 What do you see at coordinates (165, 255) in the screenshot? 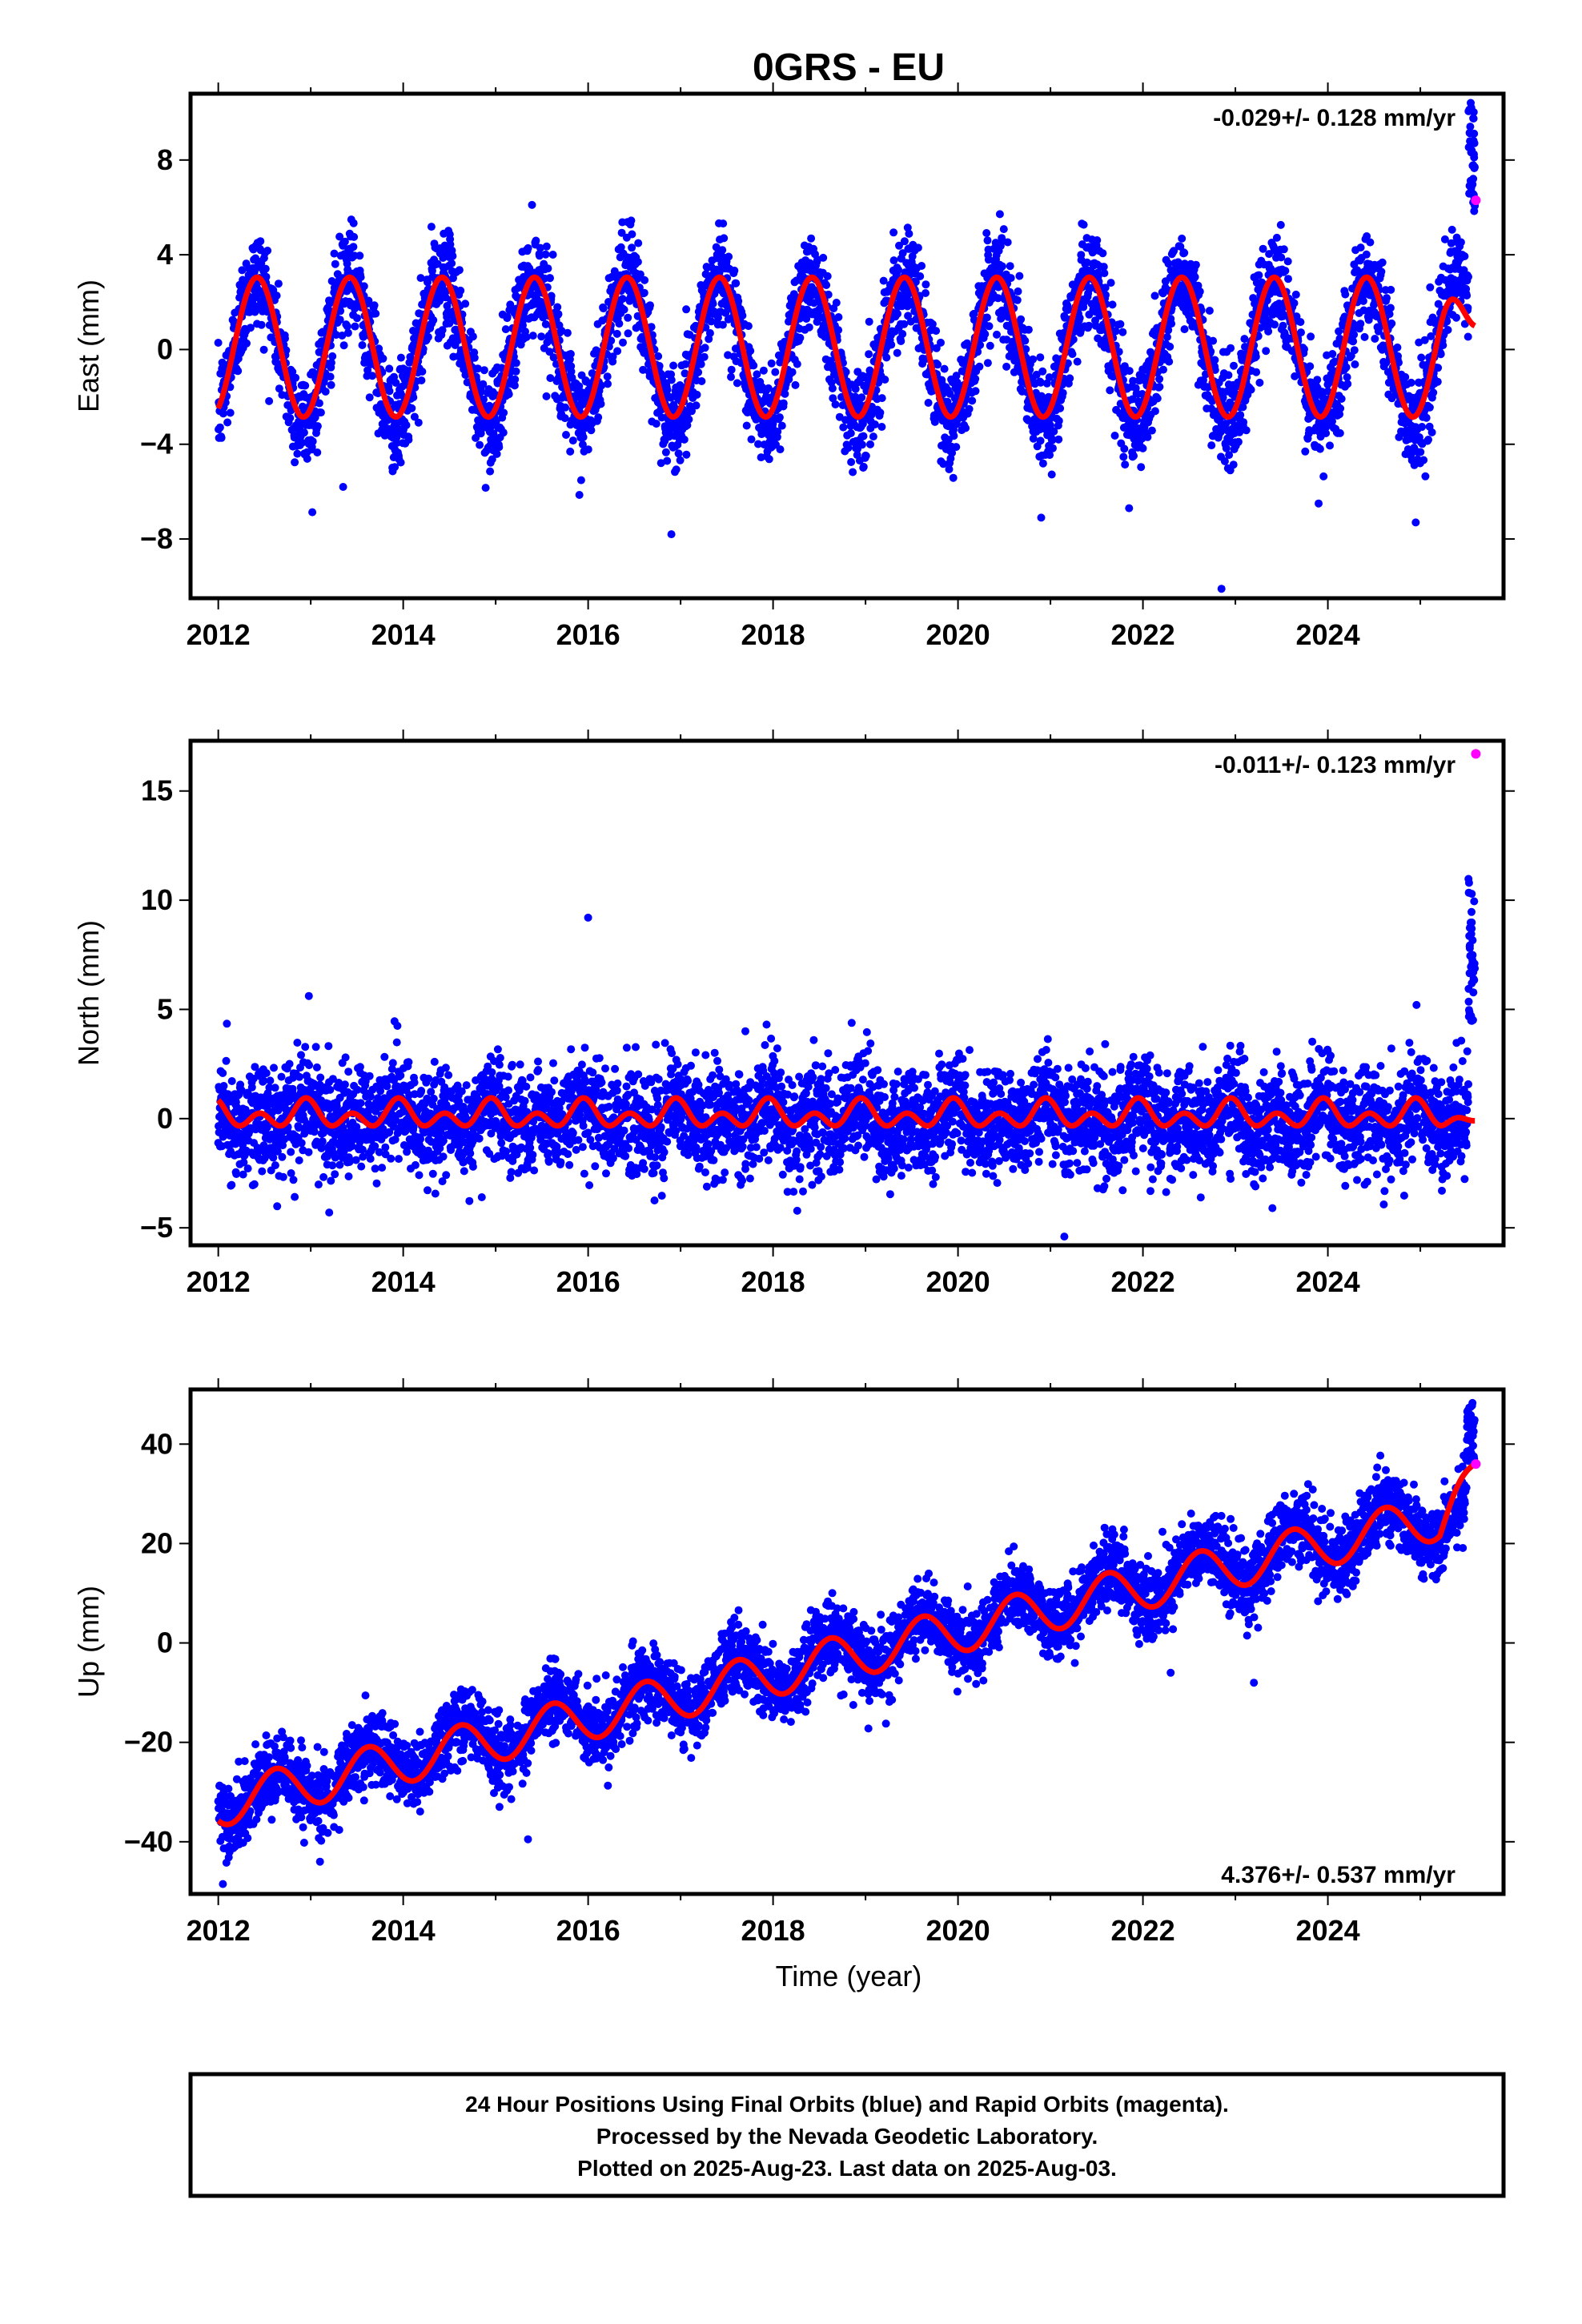
I see `east-y-tick-label: 4` at bounding box center [165, 255].